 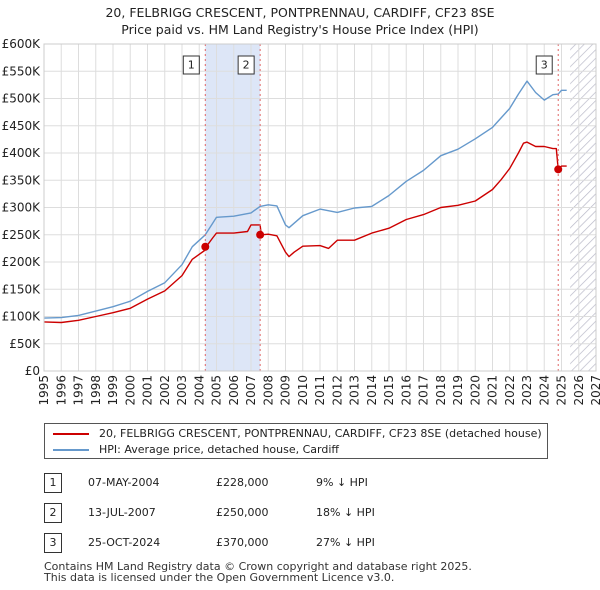 I want to click on sale-number-badge: 2, so click(x=53, y=513).